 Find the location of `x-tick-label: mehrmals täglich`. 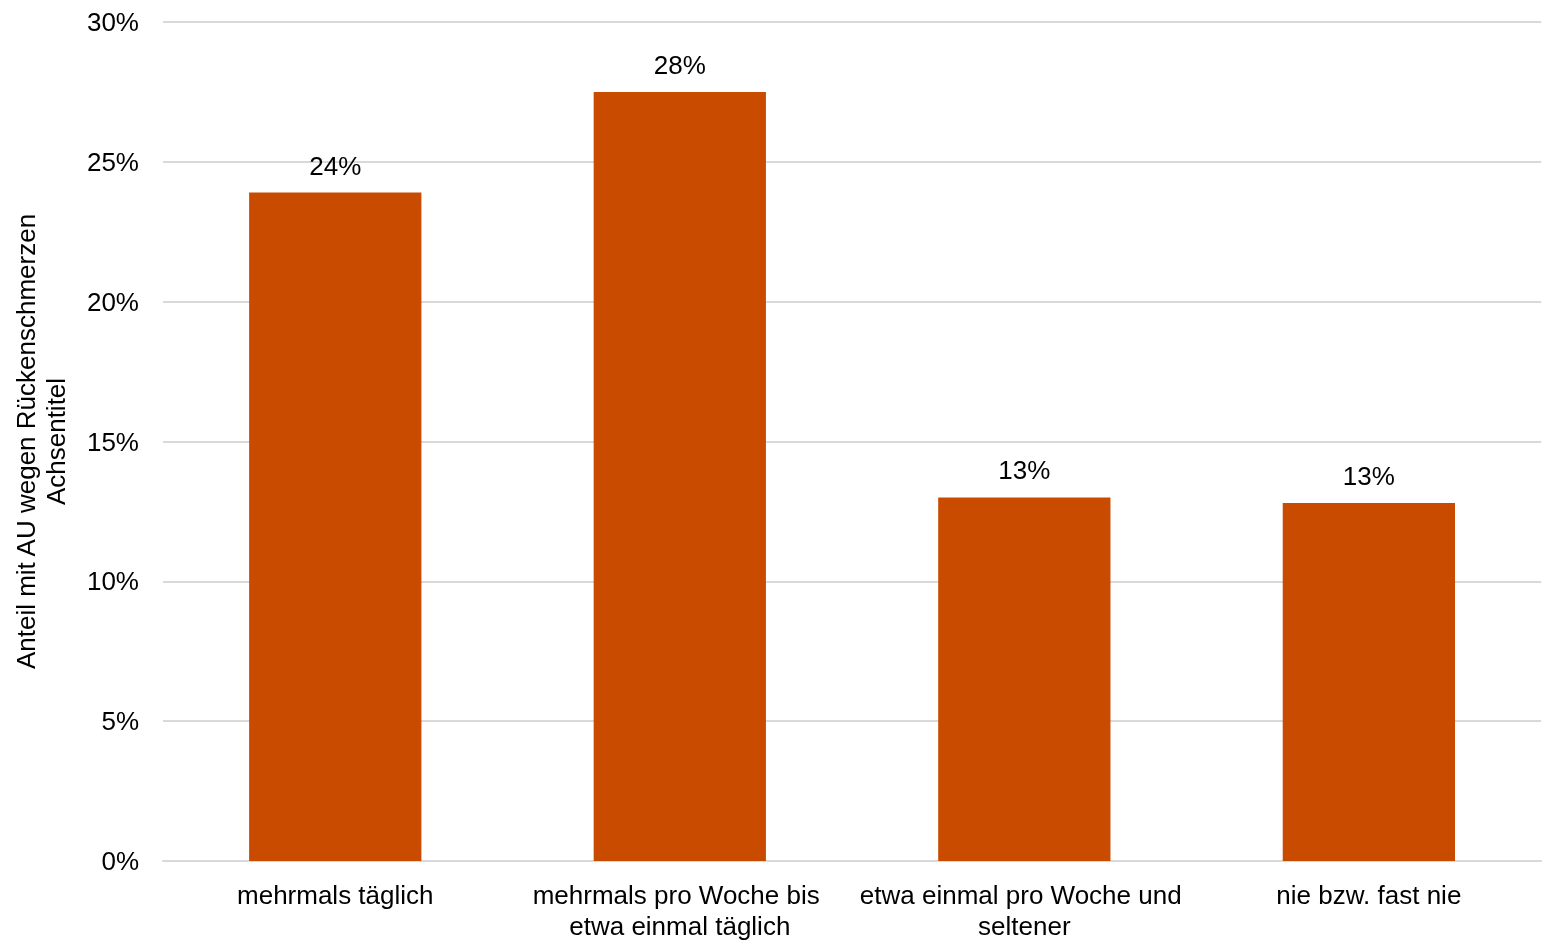

x-tick-label: mehrmals täglich is located at coordinates (335, 894).